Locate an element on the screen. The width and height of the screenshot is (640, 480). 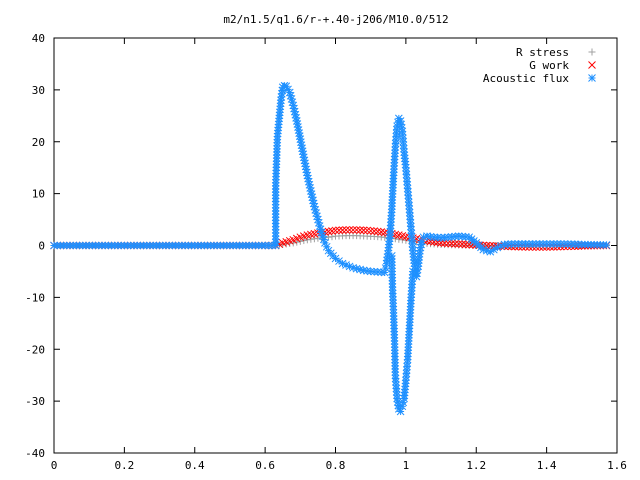
x-tick-label: 1 is located at coordinates (406, 465).